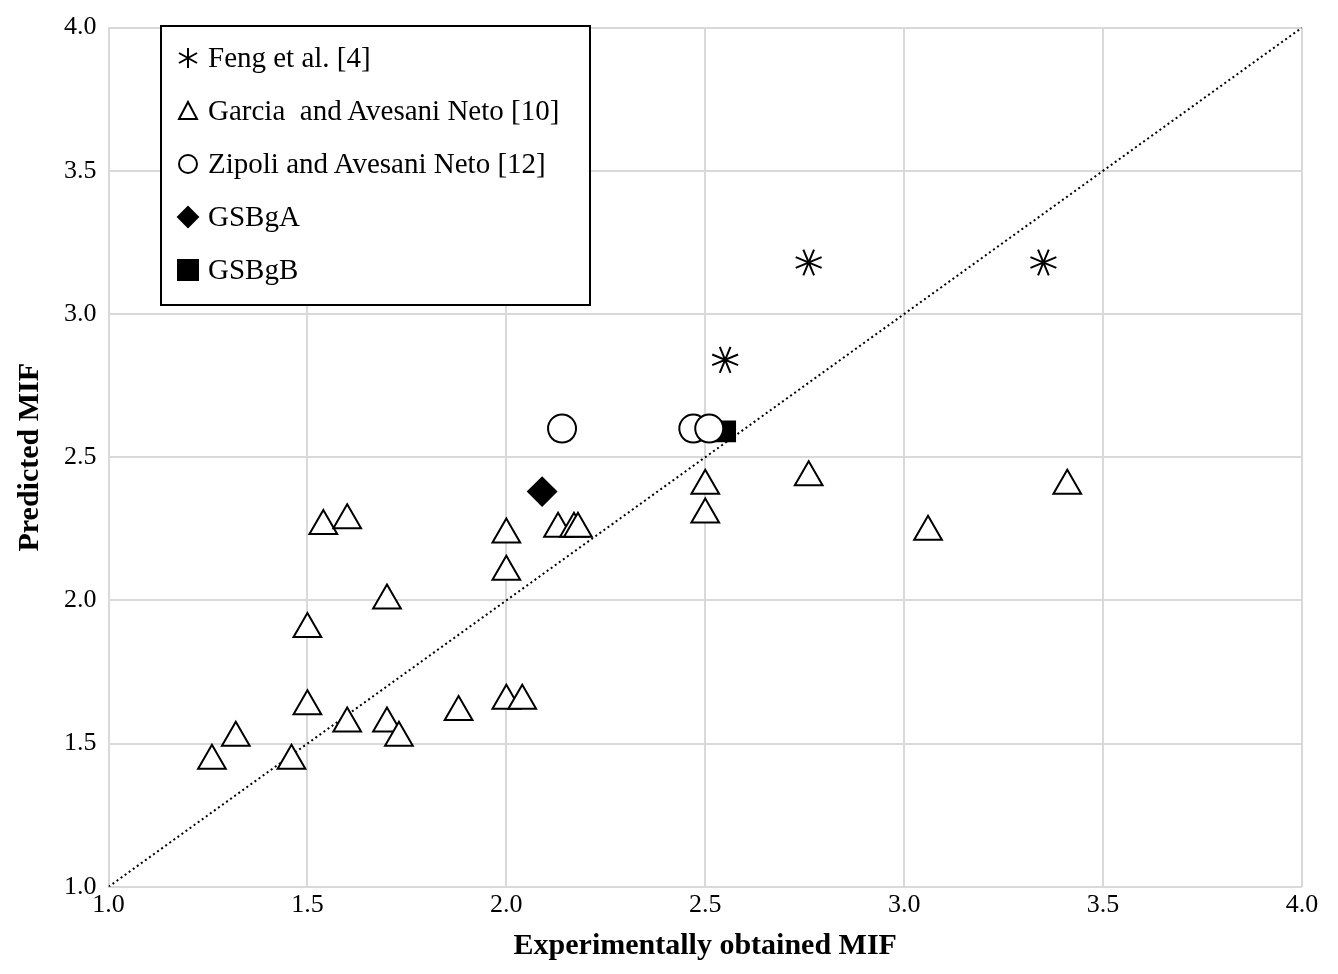 This screenshot has width=1338, height=974. I want to click on legend-label: Garcia and Avesani Neto [10], so click(384, 110).